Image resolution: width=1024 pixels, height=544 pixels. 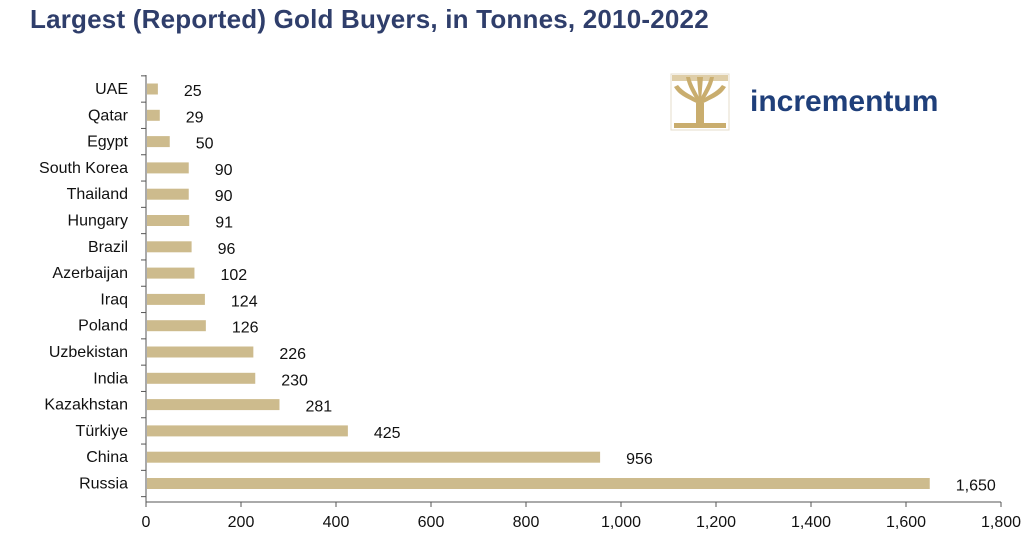 I want to click on category-label: India, so click(x=110, y=378).